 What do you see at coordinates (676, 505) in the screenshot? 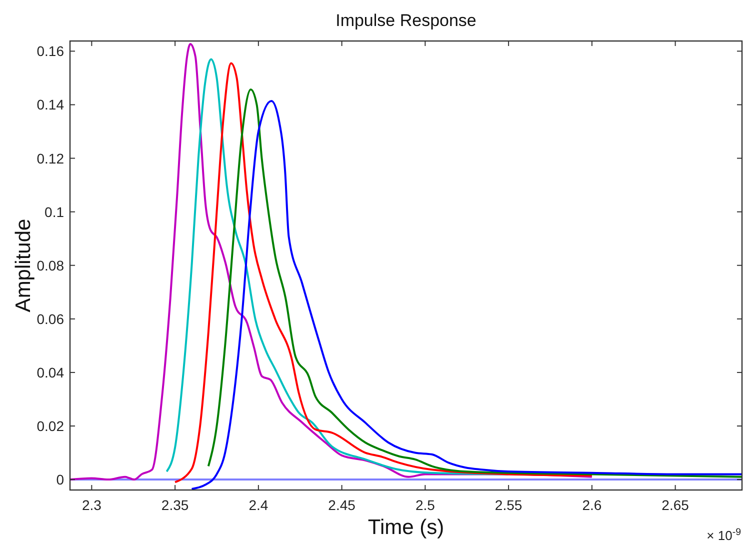
I see `x-tick-label: 2.65` at bounding box center [676, 505].